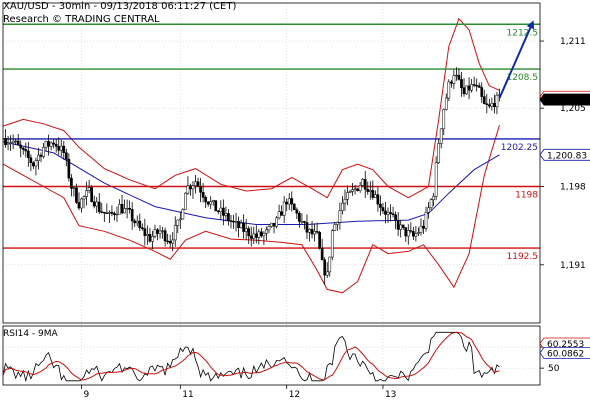 The height and width of the screenshot is (400, 590). I want to click on time-axis: 9 11 12 13, so click(238, 392).